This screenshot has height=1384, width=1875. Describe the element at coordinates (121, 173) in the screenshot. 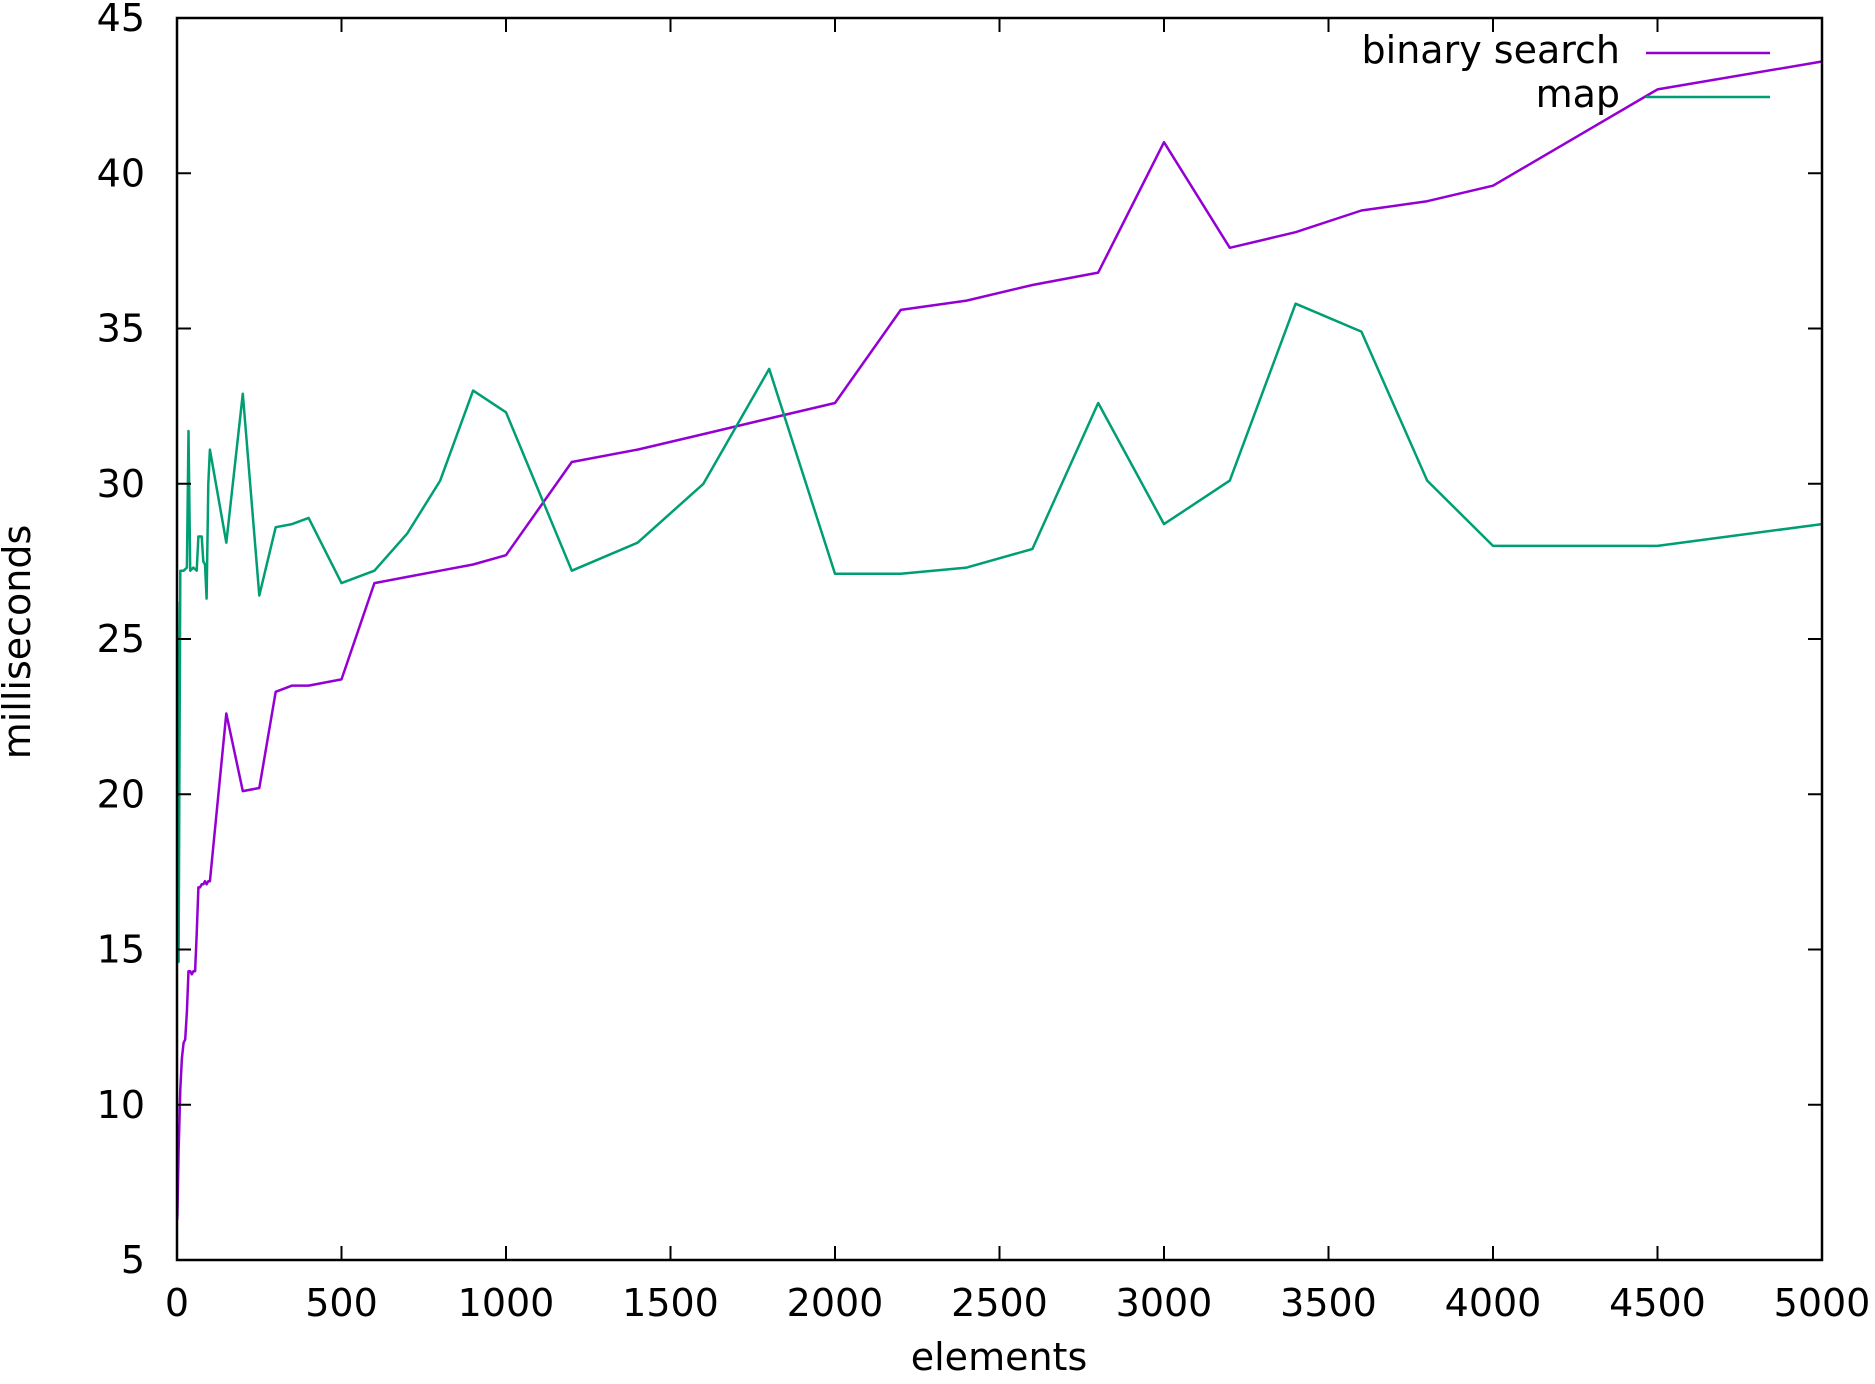

I see `y-tick-label: 40` at that location.